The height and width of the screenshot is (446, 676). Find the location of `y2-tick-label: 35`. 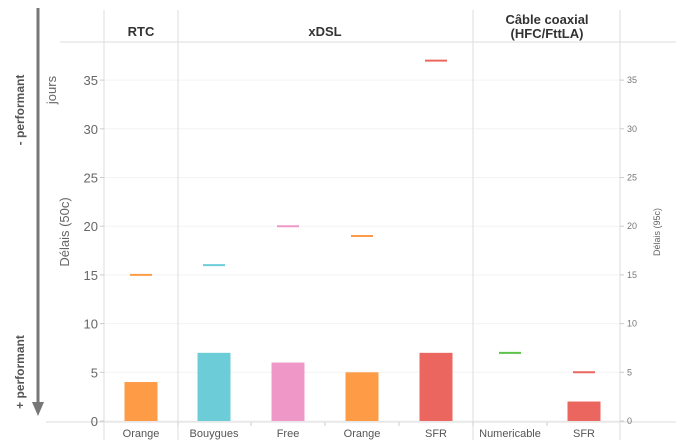

y2-tick-label: 35 is located at coordinates (632, 80).